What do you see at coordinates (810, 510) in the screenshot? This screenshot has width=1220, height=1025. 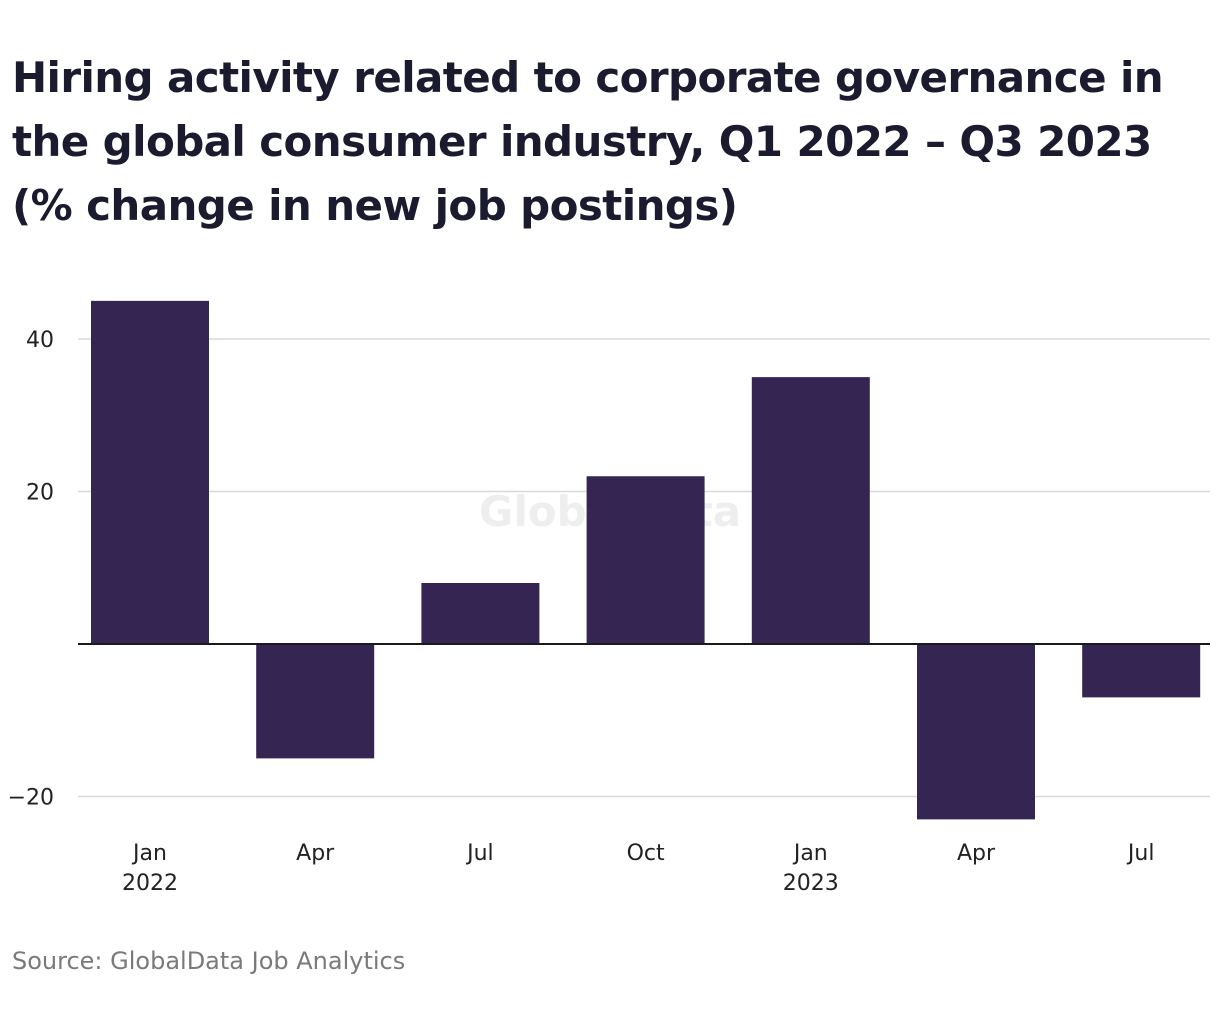 I see `bar-jan-2023` at bounding box center [810, 510].